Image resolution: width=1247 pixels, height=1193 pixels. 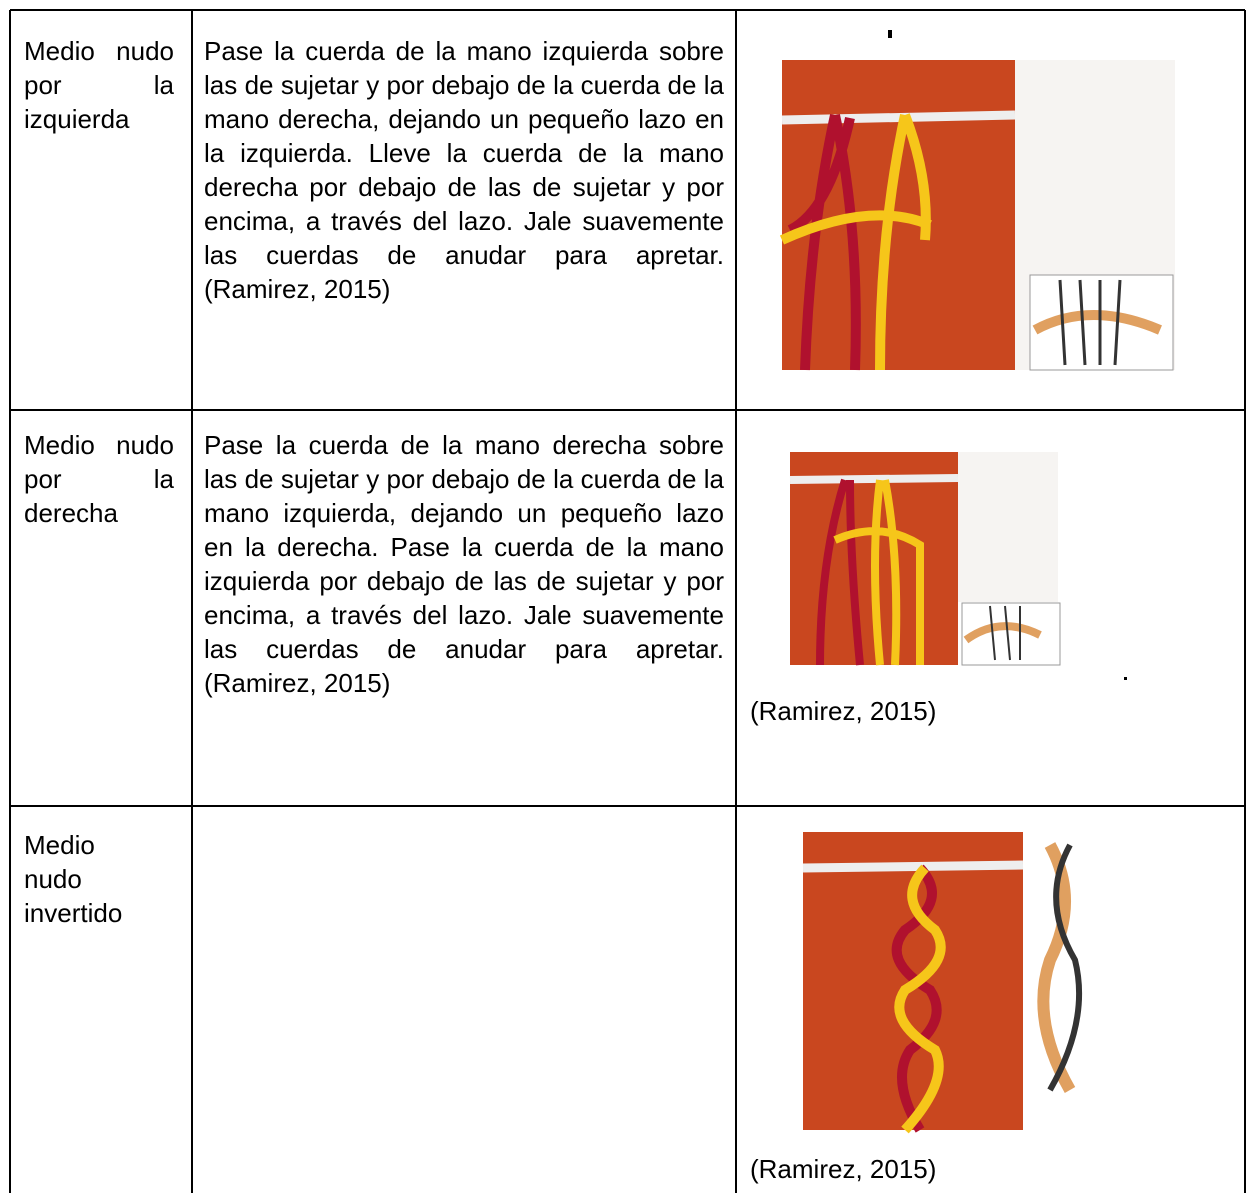 I want to click on row-name: Medio nudo por la izquierda, so click(x=99, y=85).